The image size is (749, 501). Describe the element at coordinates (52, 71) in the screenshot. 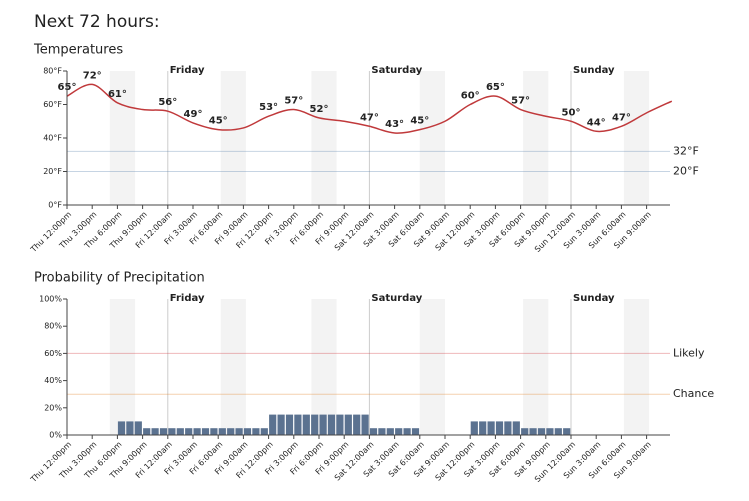

I see `y-tick-label: 80°F` at that location.